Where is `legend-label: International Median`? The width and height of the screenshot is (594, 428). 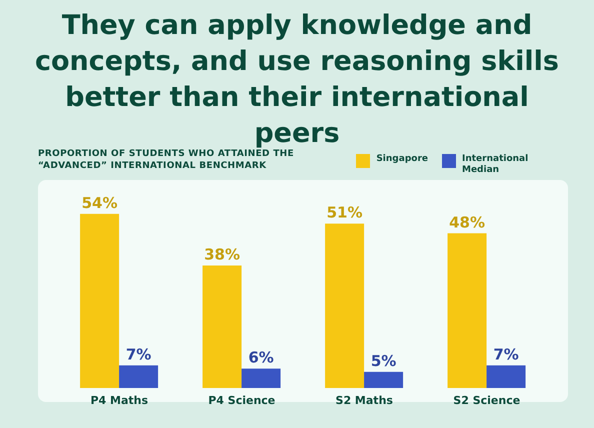
legend-label: International Median is located at coordinates (495, 165).